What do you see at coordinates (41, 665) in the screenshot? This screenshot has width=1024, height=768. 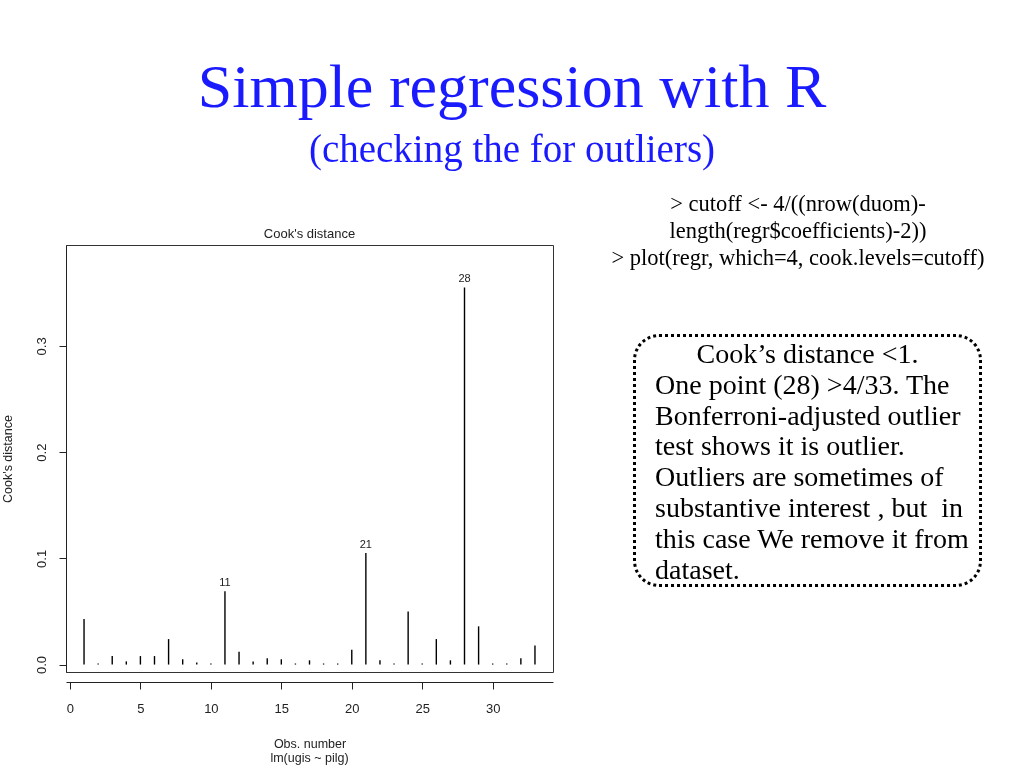 I see `y-tick-label: 0.0` at bounding box center [41, 665].